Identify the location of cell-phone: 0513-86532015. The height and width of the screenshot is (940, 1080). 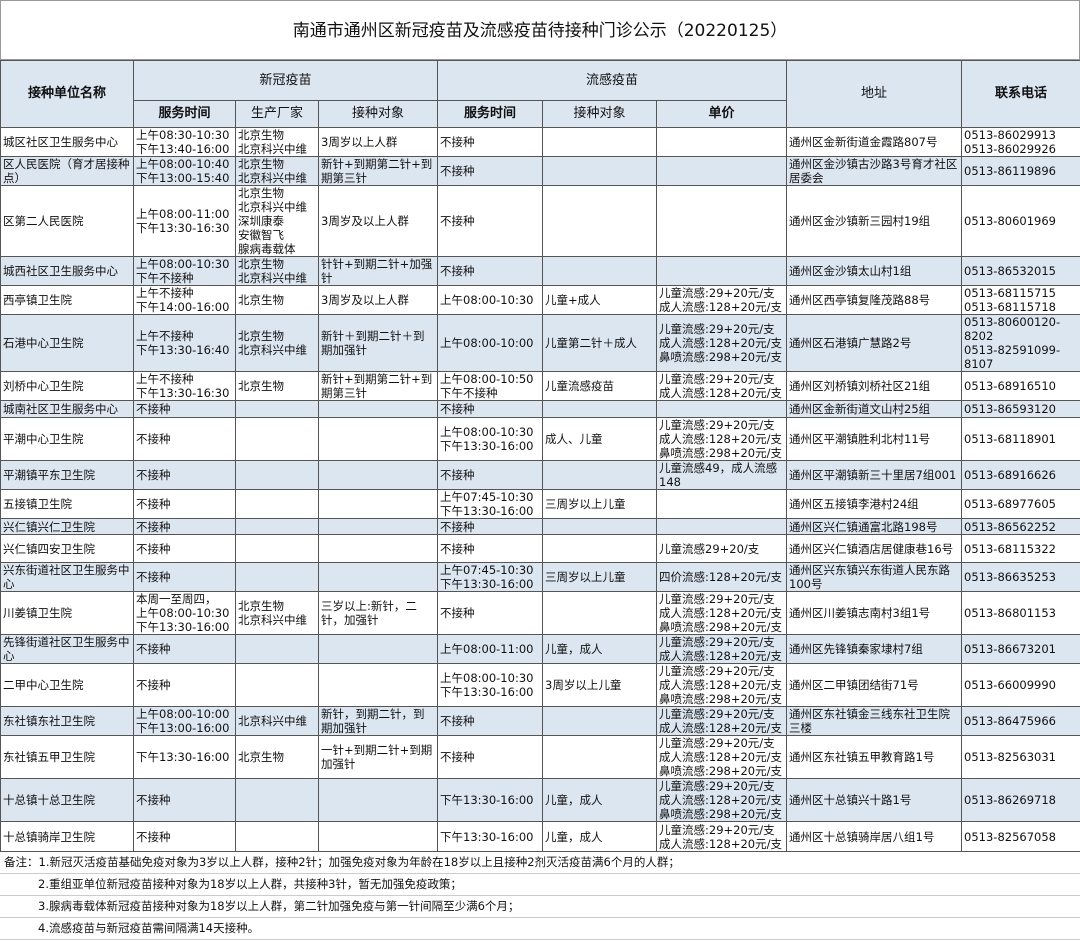
(1021, 271).